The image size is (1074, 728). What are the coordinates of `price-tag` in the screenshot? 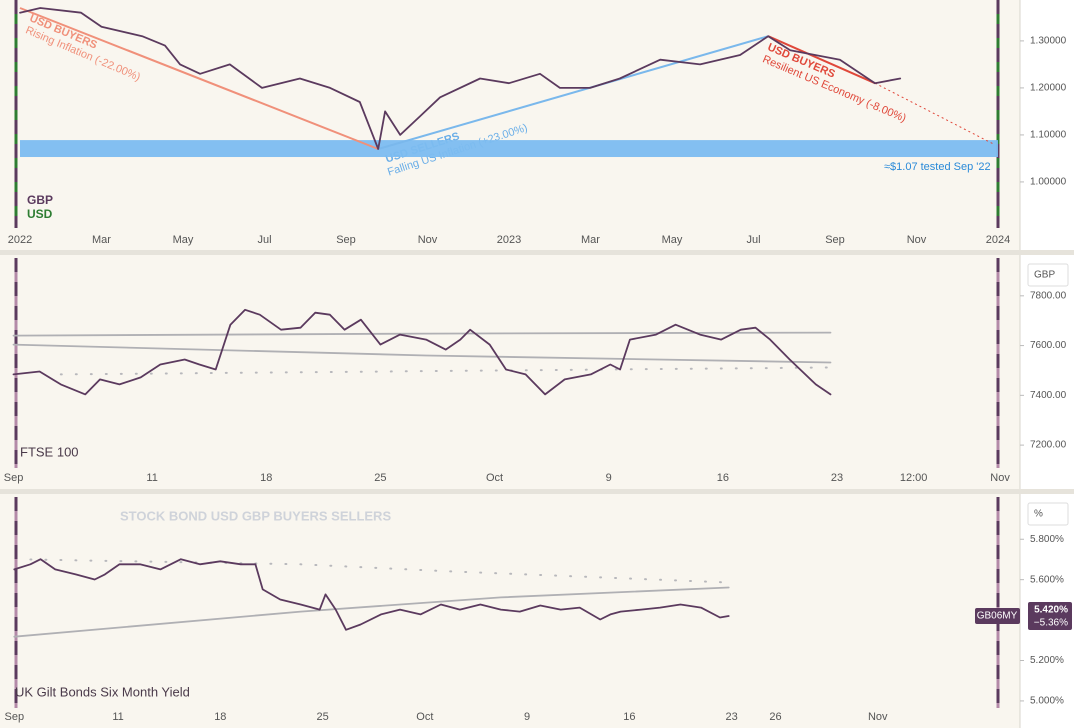 It's located at (1050, 616).